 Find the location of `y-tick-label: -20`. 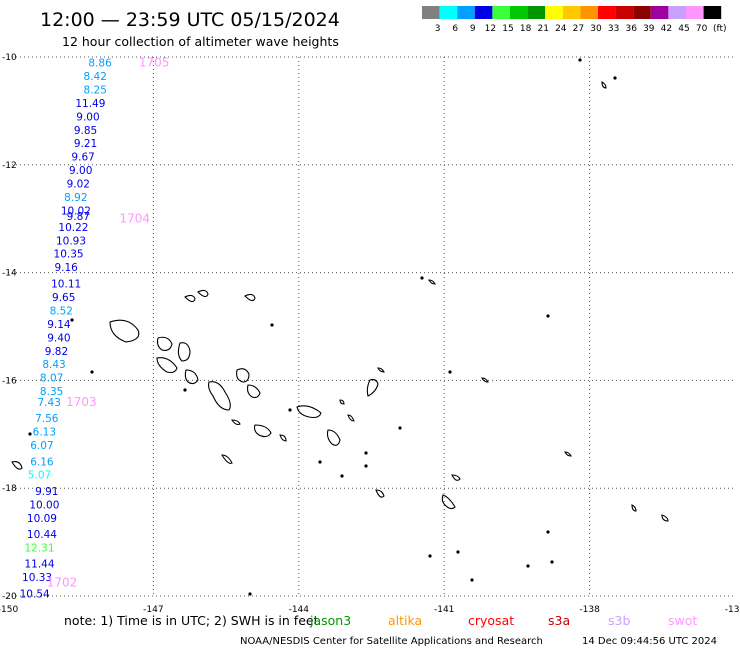

y-tick-label: -20 is located at coordinates (9, 597).